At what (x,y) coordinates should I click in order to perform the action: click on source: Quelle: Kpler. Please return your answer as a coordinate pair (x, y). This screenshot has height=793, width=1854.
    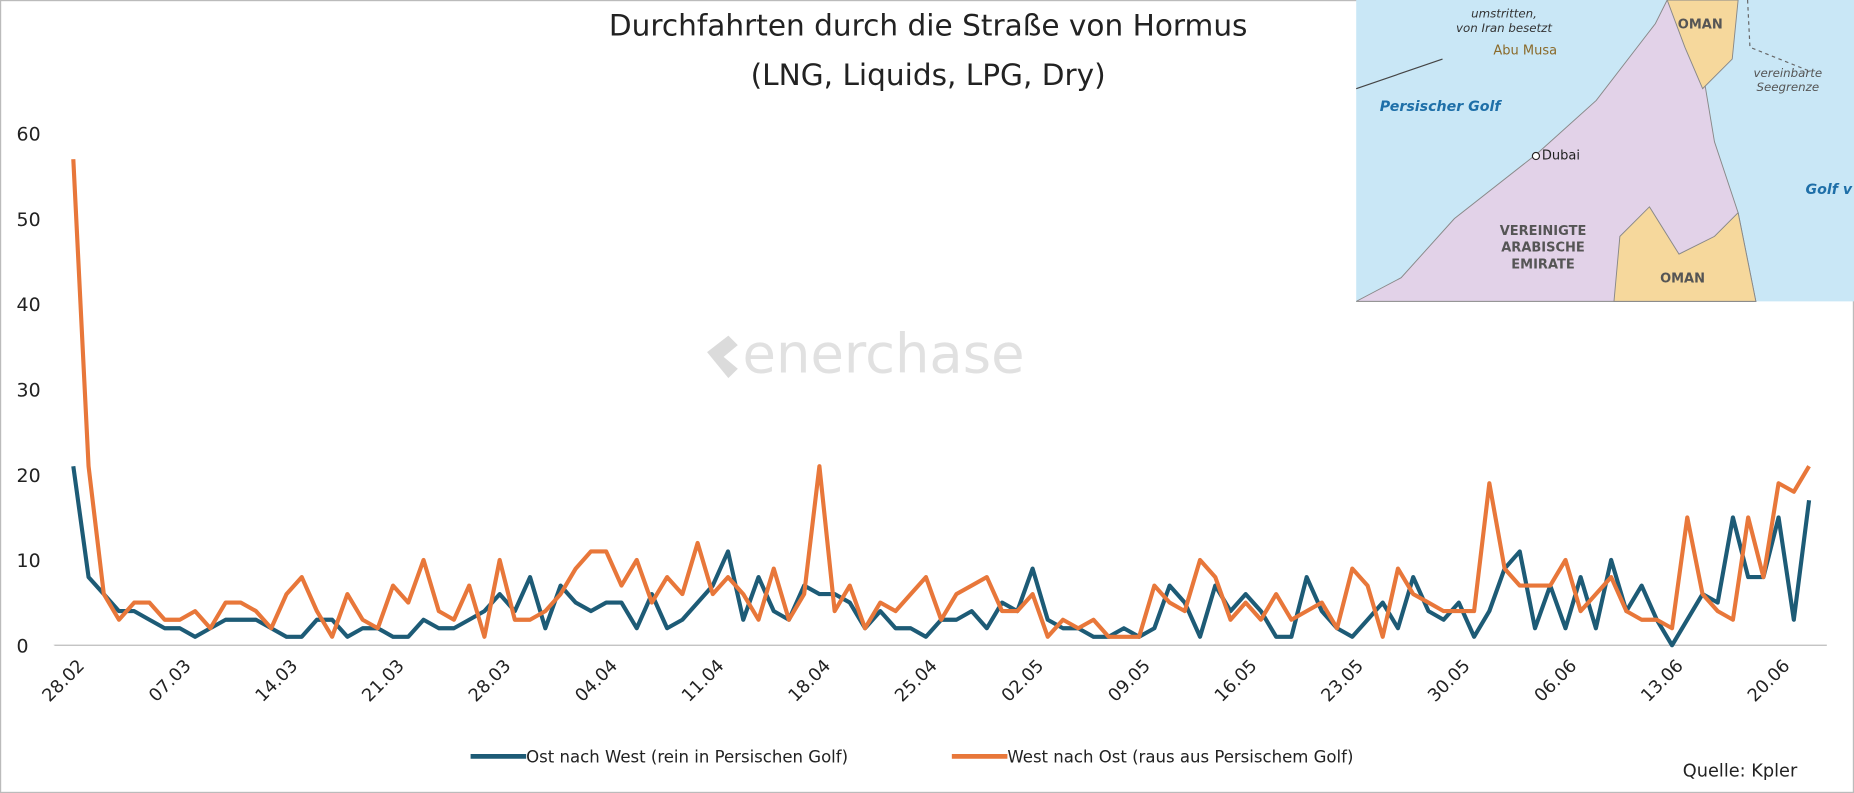
    Looking at the image, I should click on (1740, 771).